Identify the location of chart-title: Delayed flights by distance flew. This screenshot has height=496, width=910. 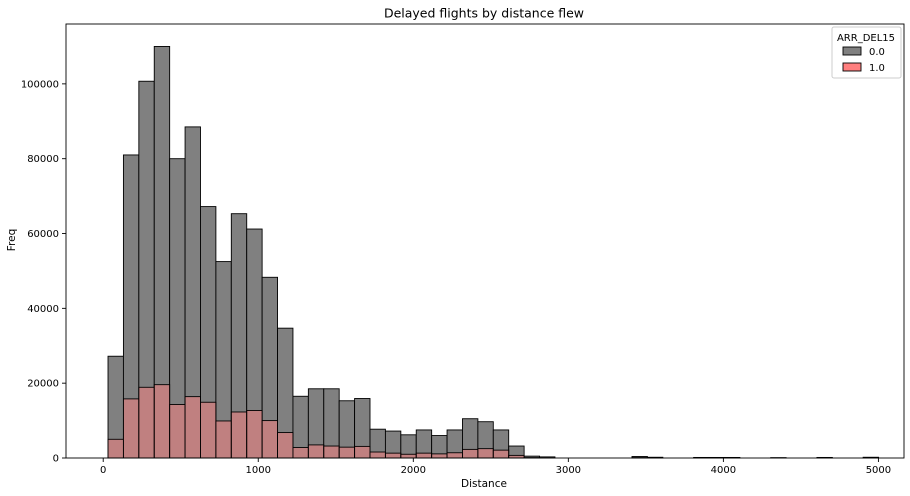
(484, 13).